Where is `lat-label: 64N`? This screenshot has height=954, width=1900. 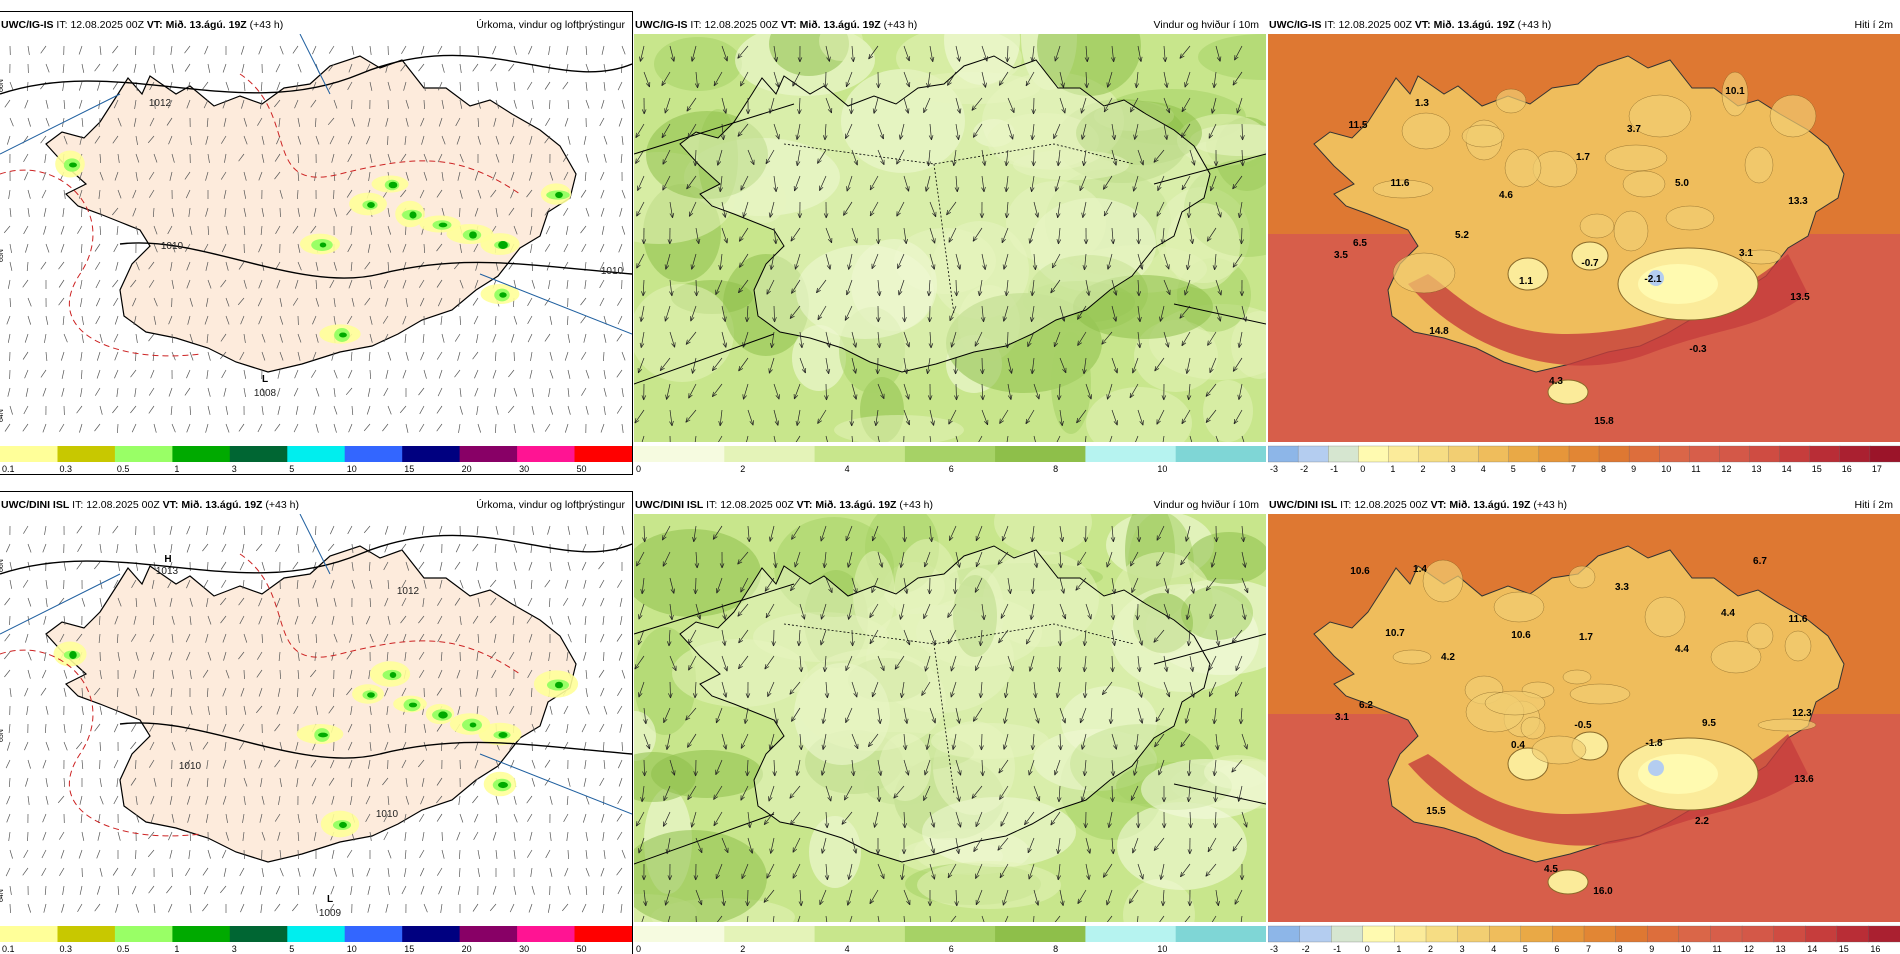
lat-label: 64N is located at coordinates (2, 415).